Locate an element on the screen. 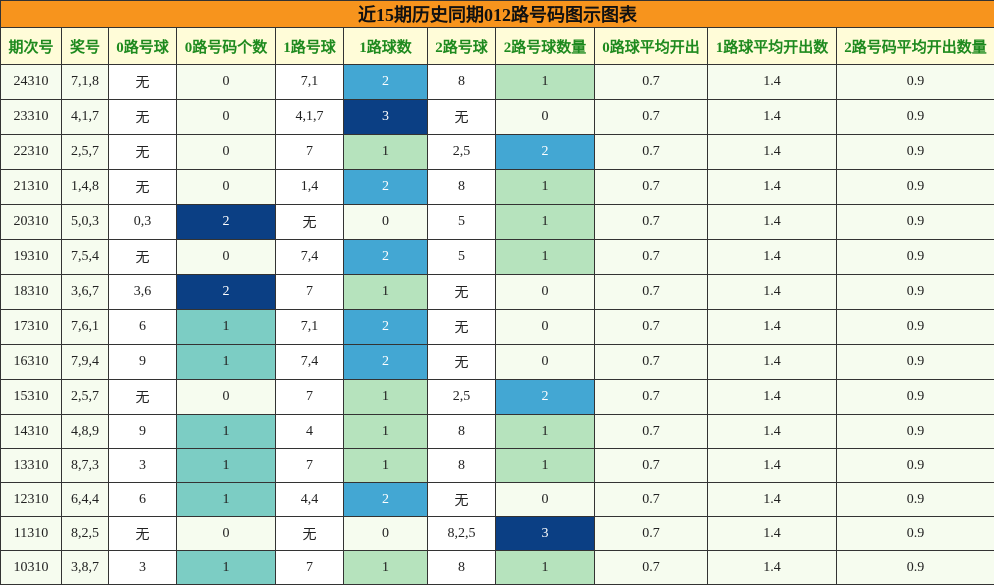 The width and height of the screenshot is (994, 585). column-header-issue: 期次号 is located at coordinates (31, 46).